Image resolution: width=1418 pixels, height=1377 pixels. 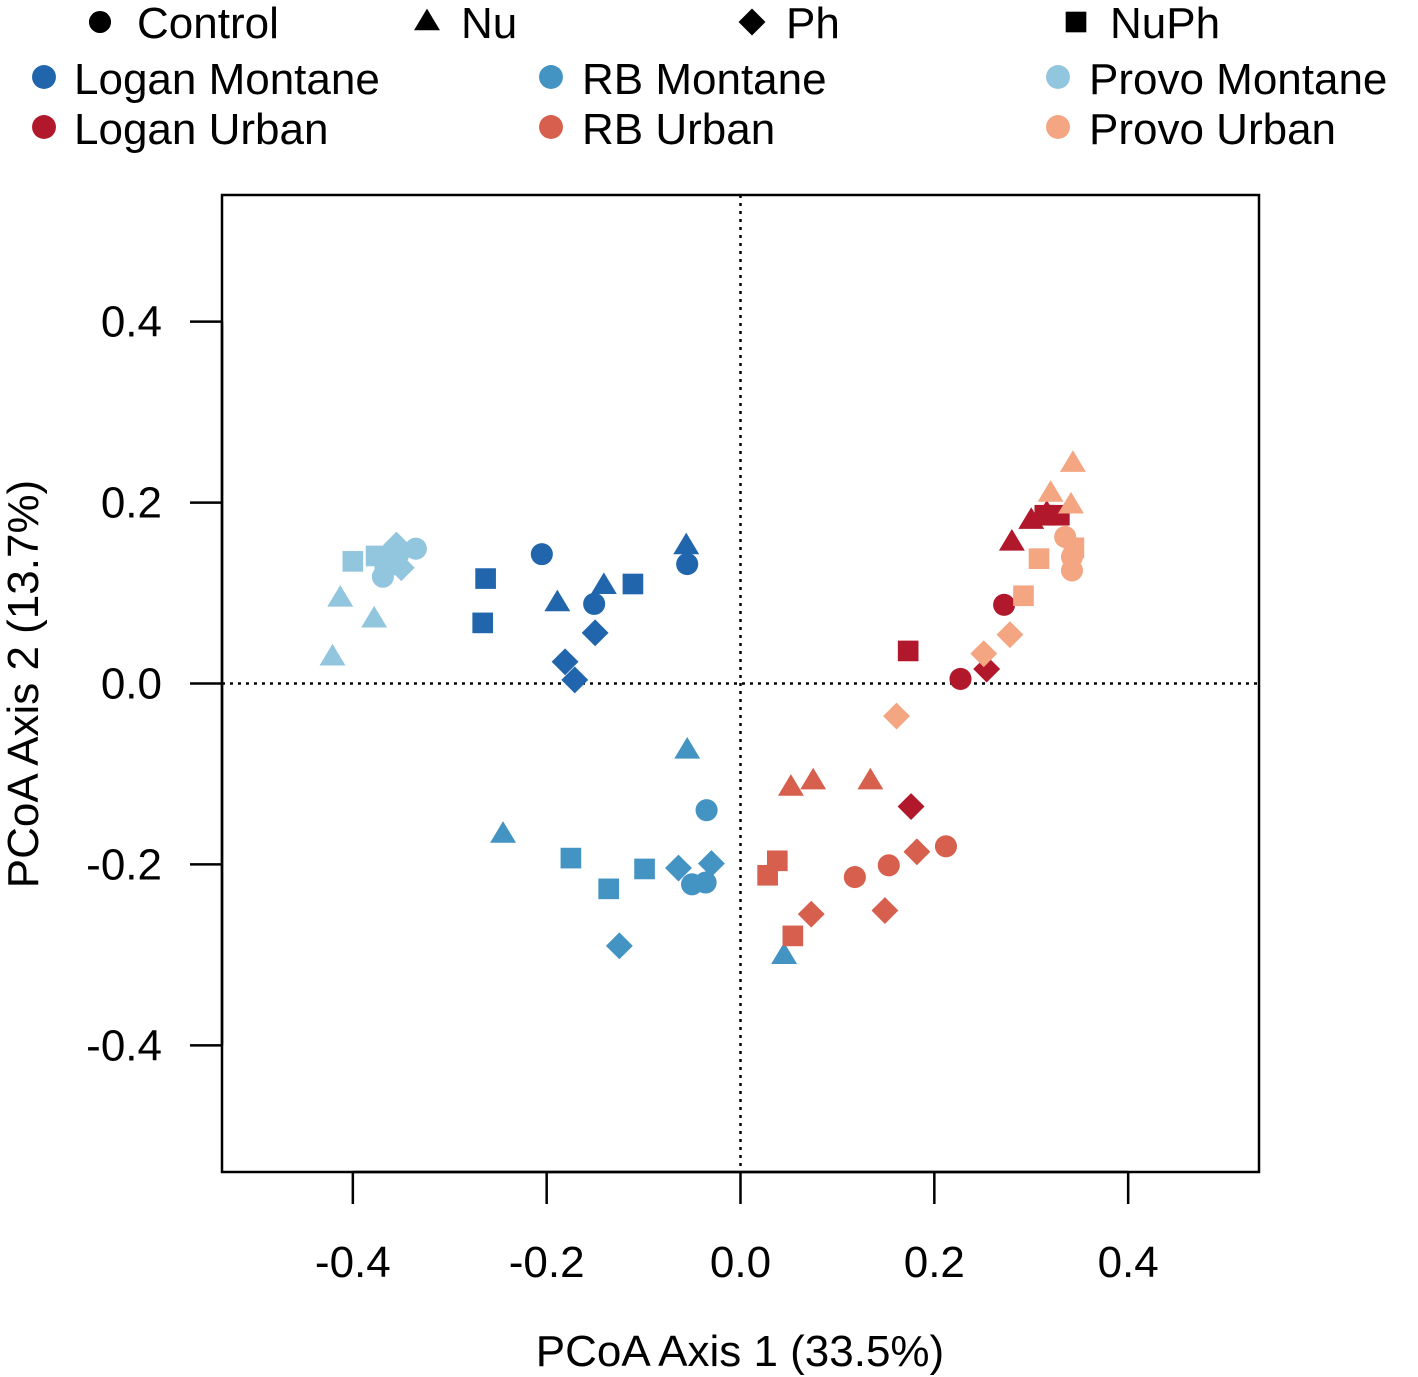 I want to click on point-provo-urban-circle, so click(x=1071, y=570).